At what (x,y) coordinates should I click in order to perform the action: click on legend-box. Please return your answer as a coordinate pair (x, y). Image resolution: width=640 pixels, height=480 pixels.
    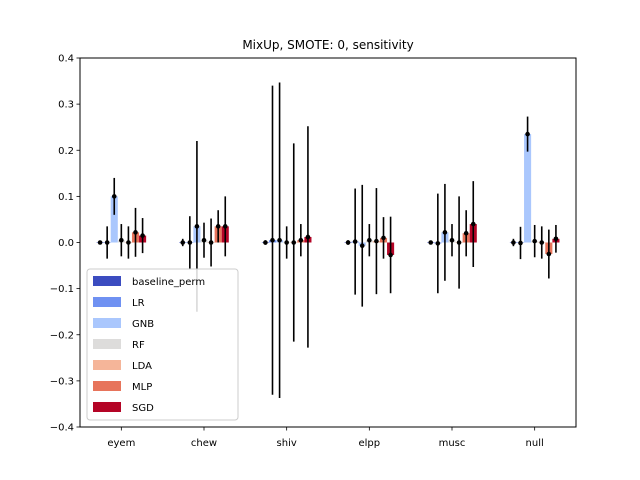
    Looking at the image, I should click on (162, 344).